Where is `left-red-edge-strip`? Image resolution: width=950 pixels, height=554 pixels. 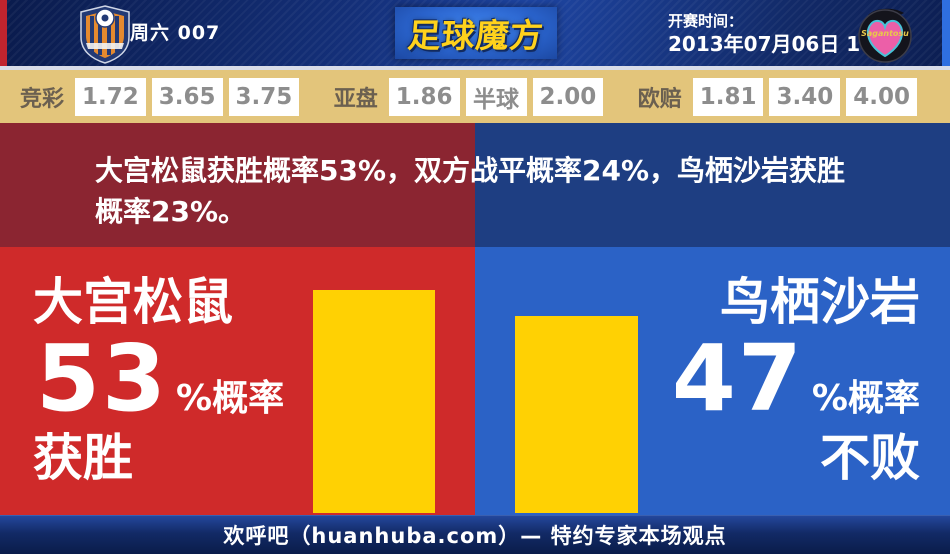 left-red-edge-strip is located at coordinates (3, 33).